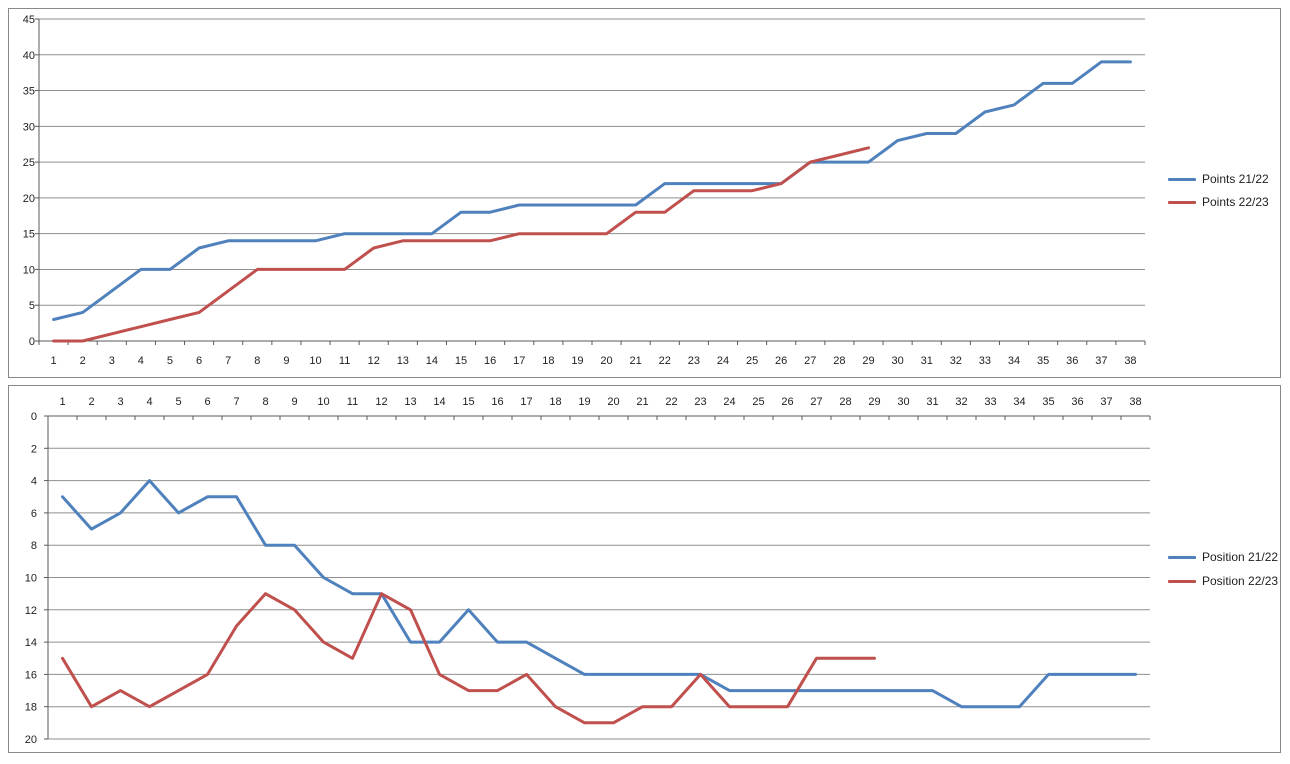 This screenshot has height=764, width=1290. I want to click on x-tick-label: 36, so click(1072, 361).